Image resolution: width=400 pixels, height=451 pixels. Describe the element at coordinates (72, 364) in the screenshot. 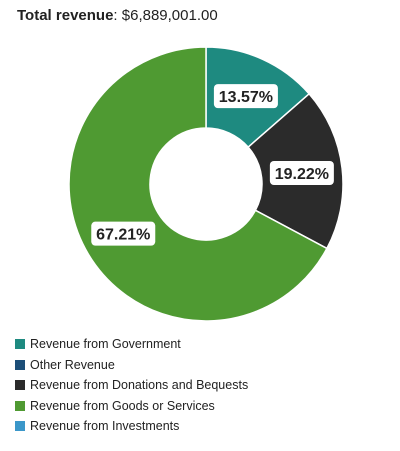

I see `legend-label-1: Other Revenue` at that location.